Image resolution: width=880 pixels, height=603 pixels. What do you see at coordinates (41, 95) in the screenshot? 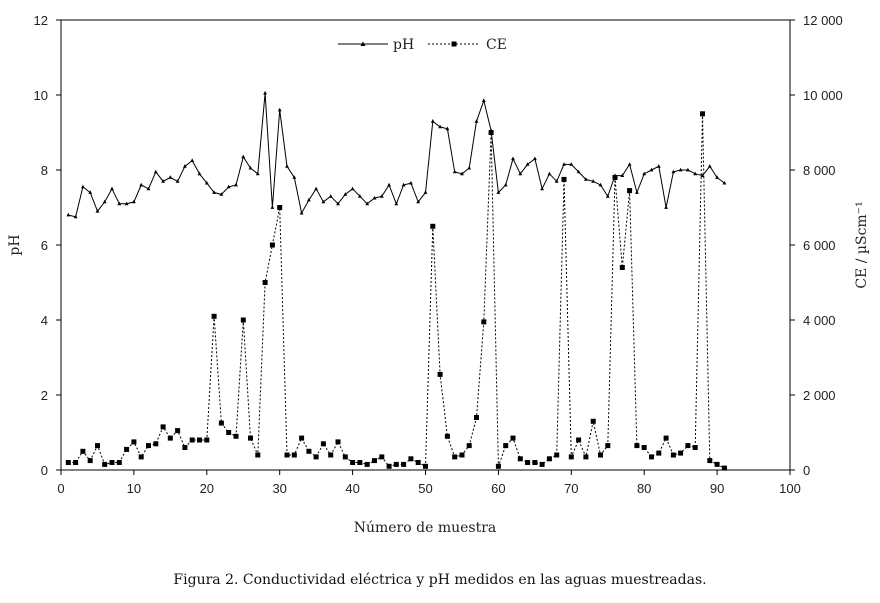
I see `y-left-tick-label: 10` at bounding box center [41, 95].